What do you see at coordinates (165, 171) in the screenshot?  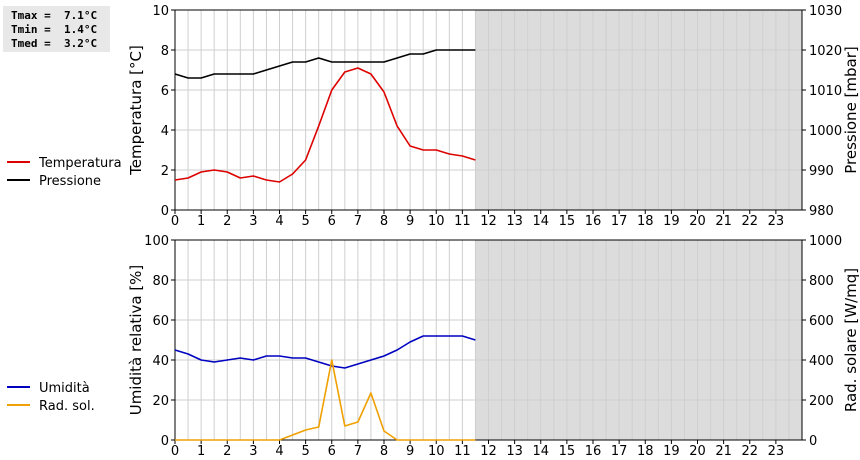 I see `y-tick-label: 2` at bounding box center [165, 171].